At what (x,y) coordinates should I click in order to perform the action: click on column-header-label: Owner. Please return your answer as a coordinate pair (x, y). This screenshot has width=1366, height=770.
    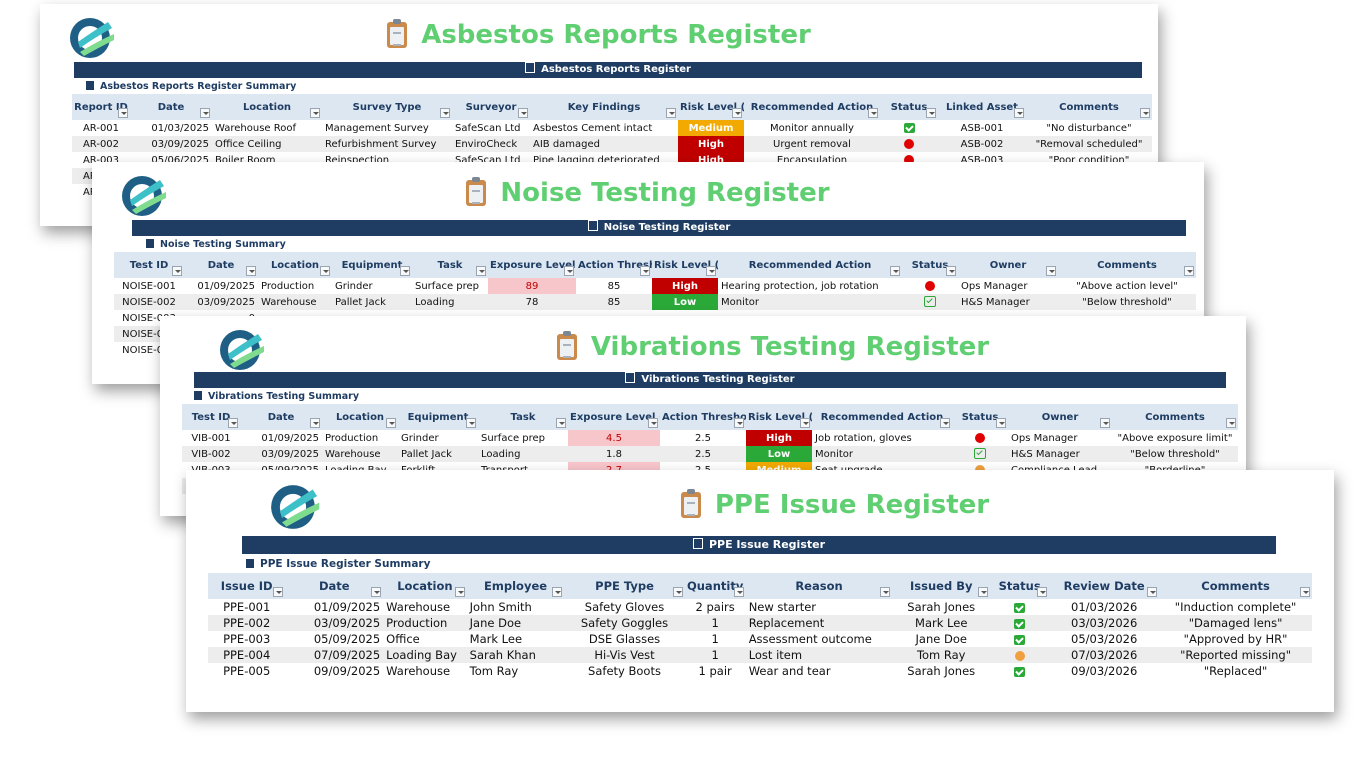
    Looking at the image, I should click on (1060, 417).